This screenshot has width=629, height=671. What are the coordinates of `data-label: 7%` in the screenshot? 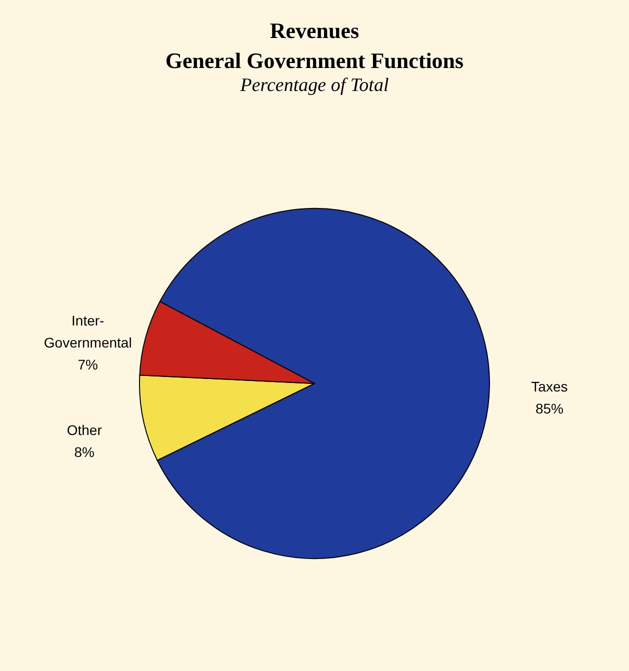 It's located at (88, 364).